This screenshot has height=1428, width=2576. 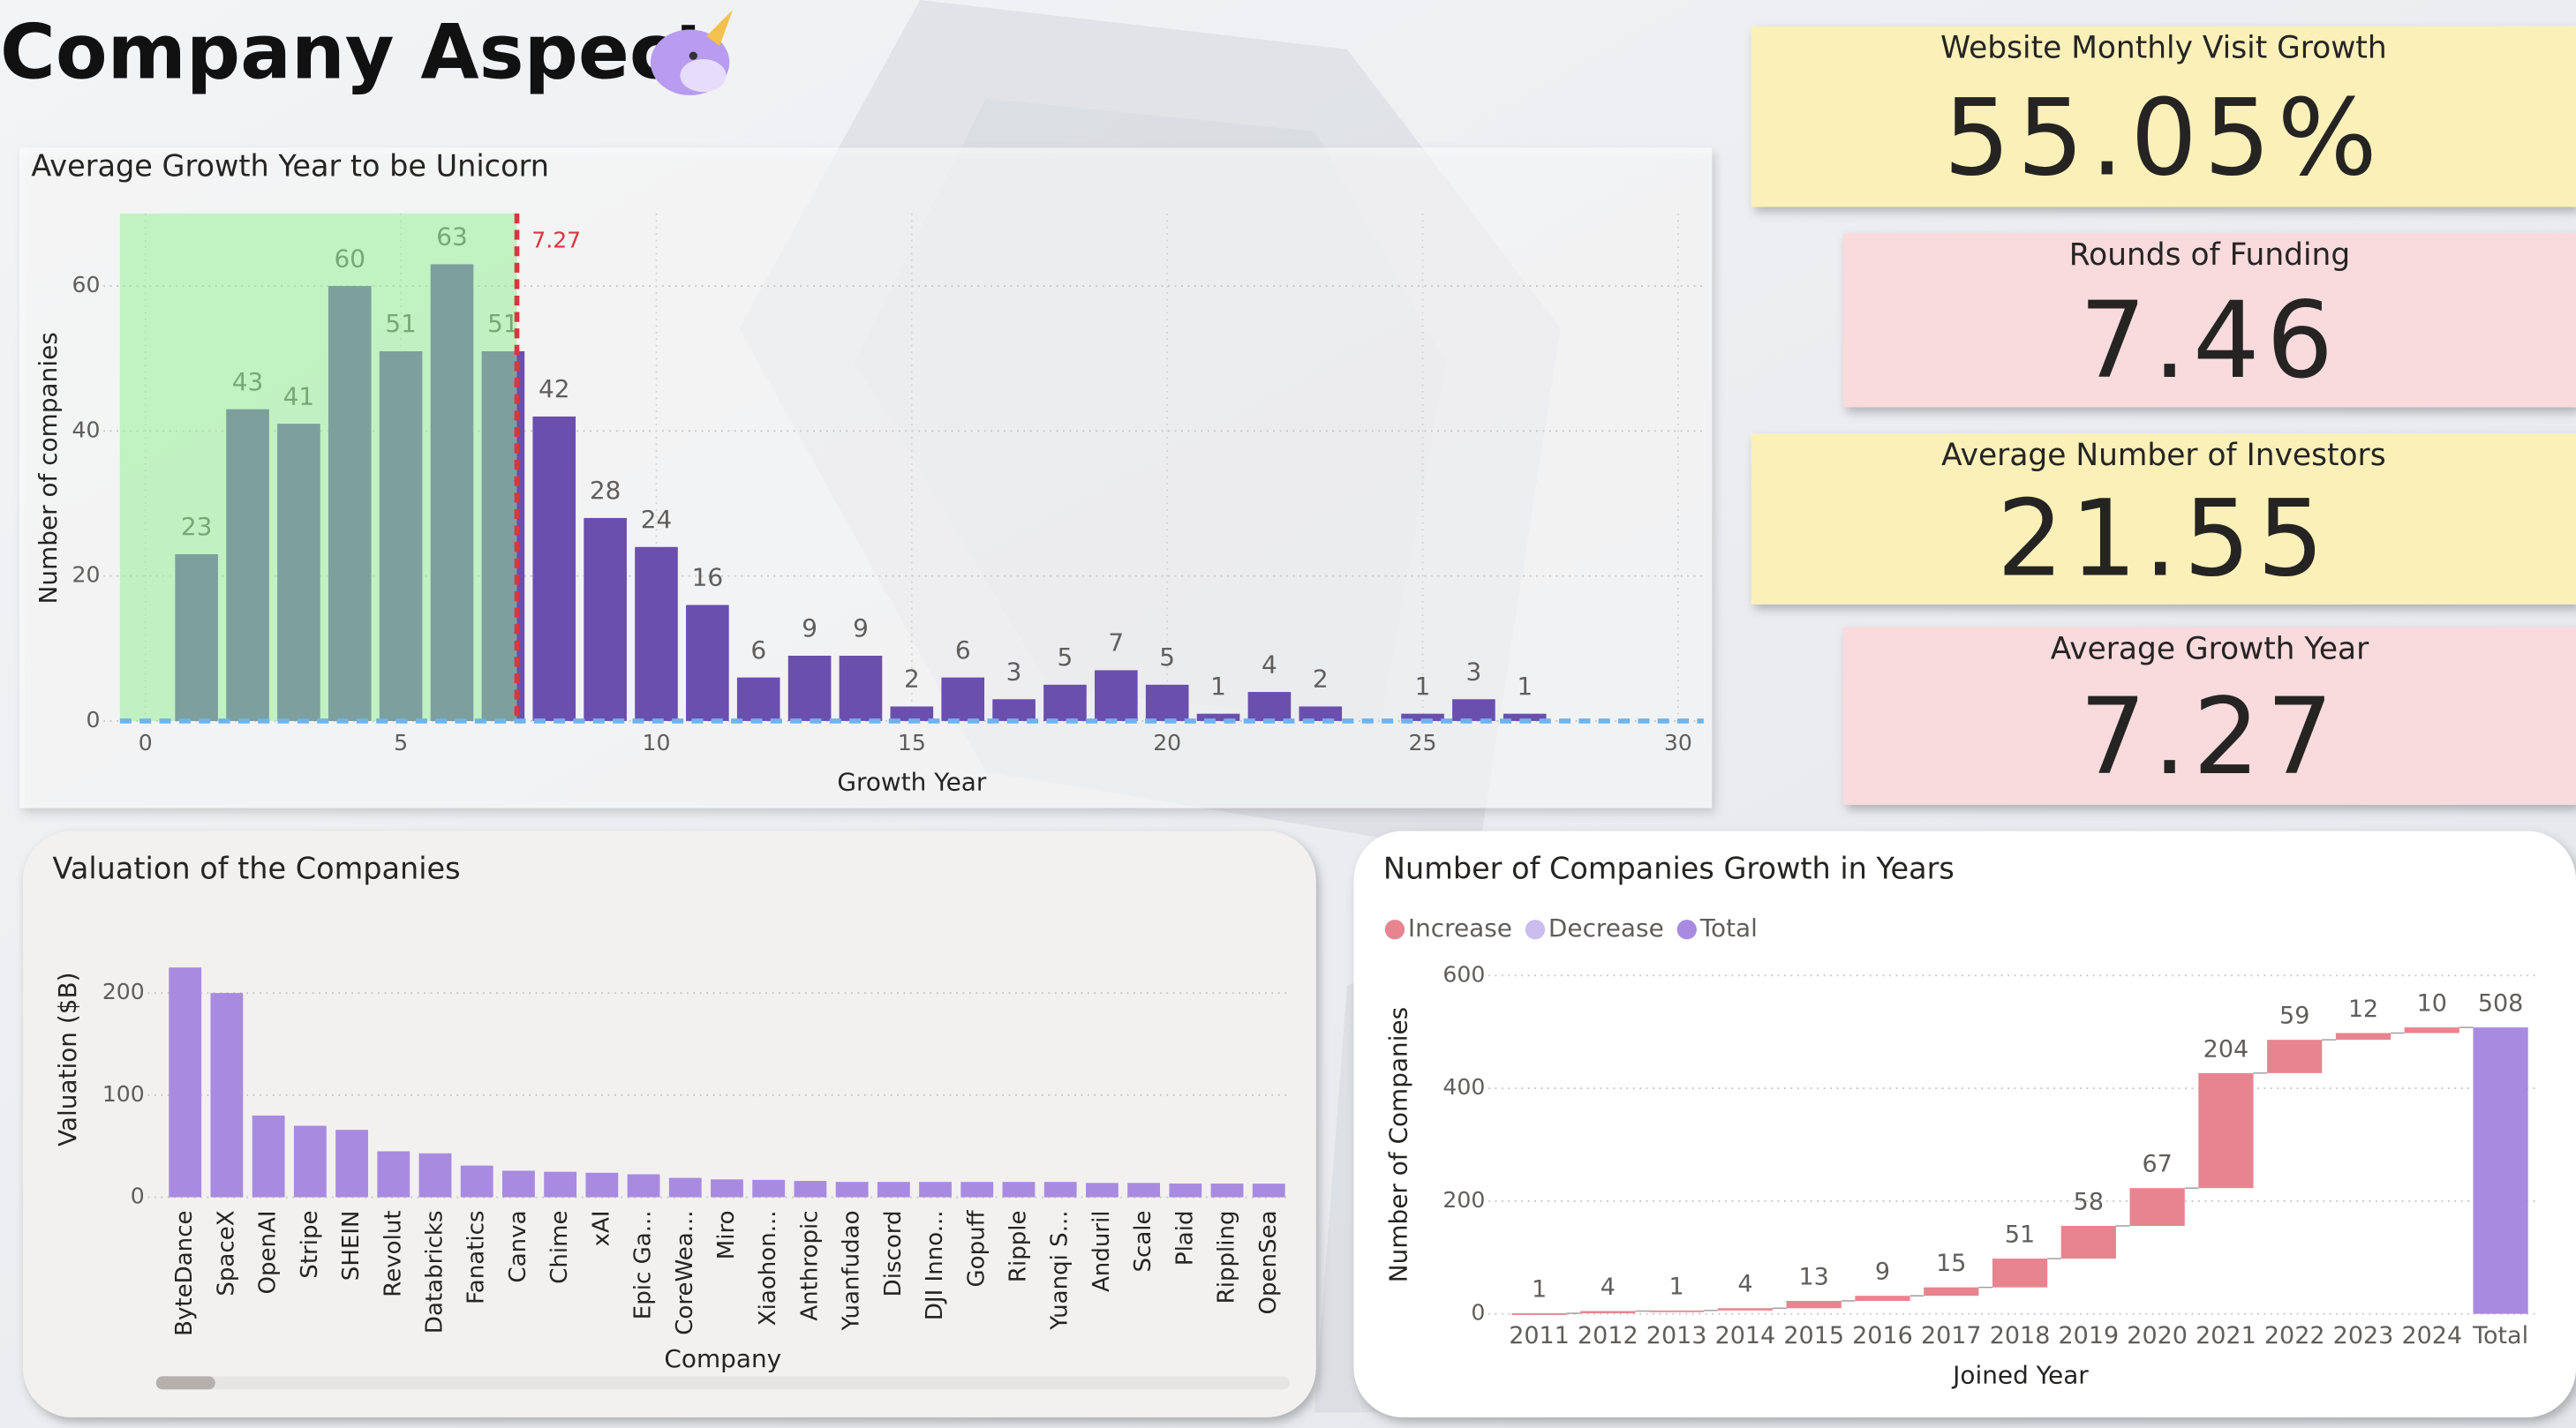 What do you see at coordinates (1227, 1257) in the screenshot?
I see `x-tick-label: Rippling` at bounding box center [1227, 1257].